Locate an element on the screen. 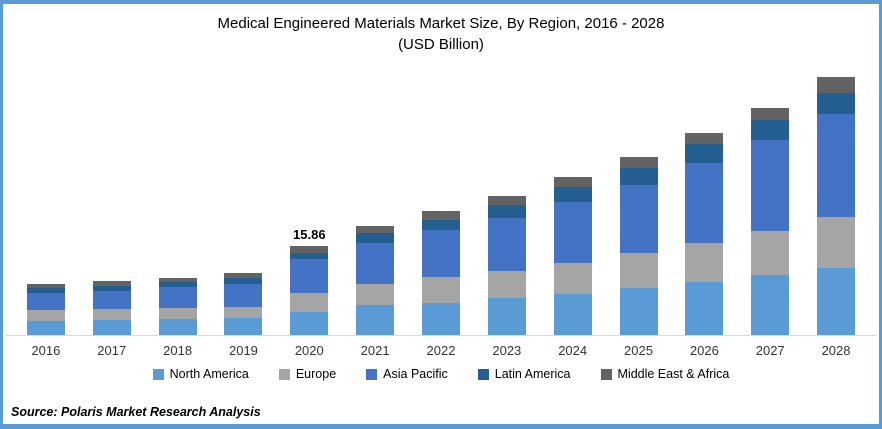 This screenshot has height=429, width=882. bar-wrap-2016 is located at coordinates (45, 309).